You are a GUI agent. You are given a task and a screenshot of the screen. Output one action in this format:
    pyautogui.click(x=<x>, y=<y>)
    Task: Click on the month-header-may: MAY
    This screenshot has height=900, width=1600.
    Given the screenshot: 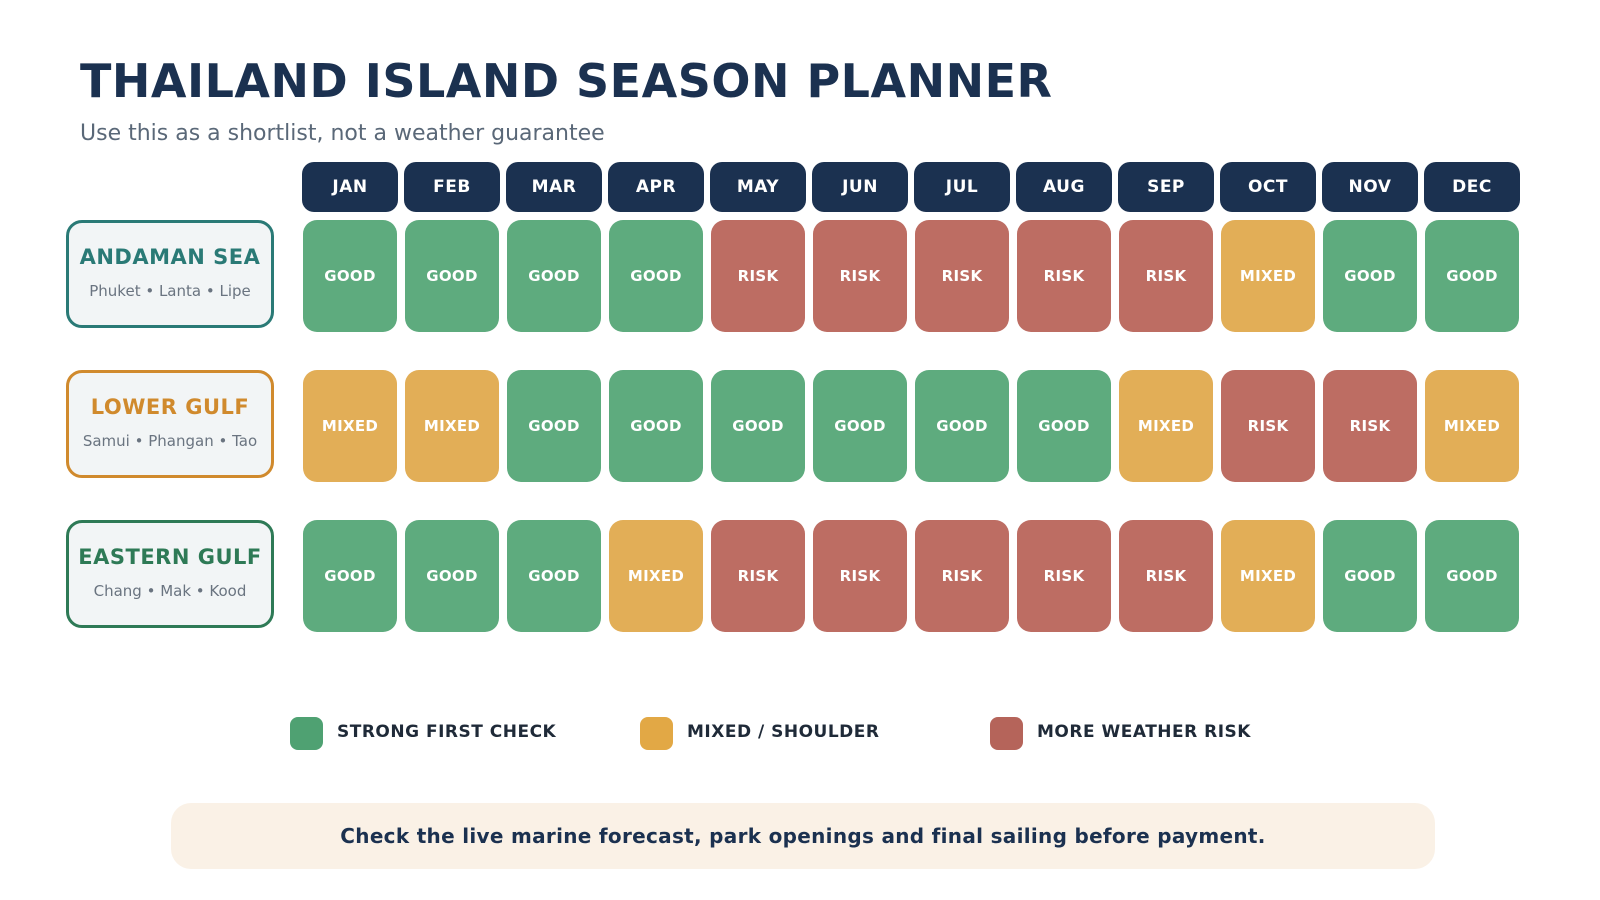 What is the action you would take?
    pyautogui.click(x=758, y=187)
    